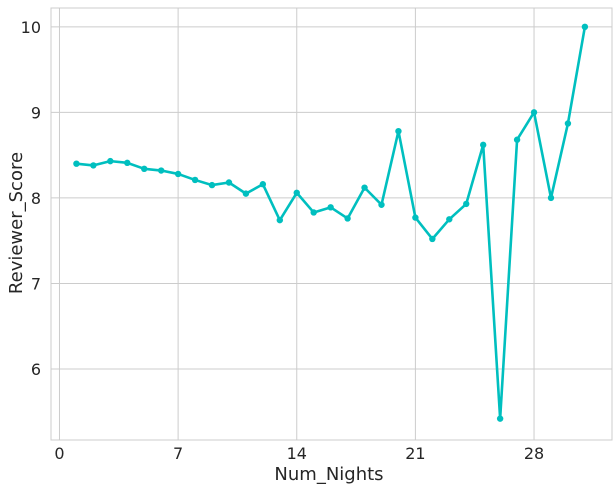 This screenshot has height=494, width=614. What do you see at coordinates (31, 27) in the screenshot?
I see `y-tick-label: 10` at bounding box center [31, 27].